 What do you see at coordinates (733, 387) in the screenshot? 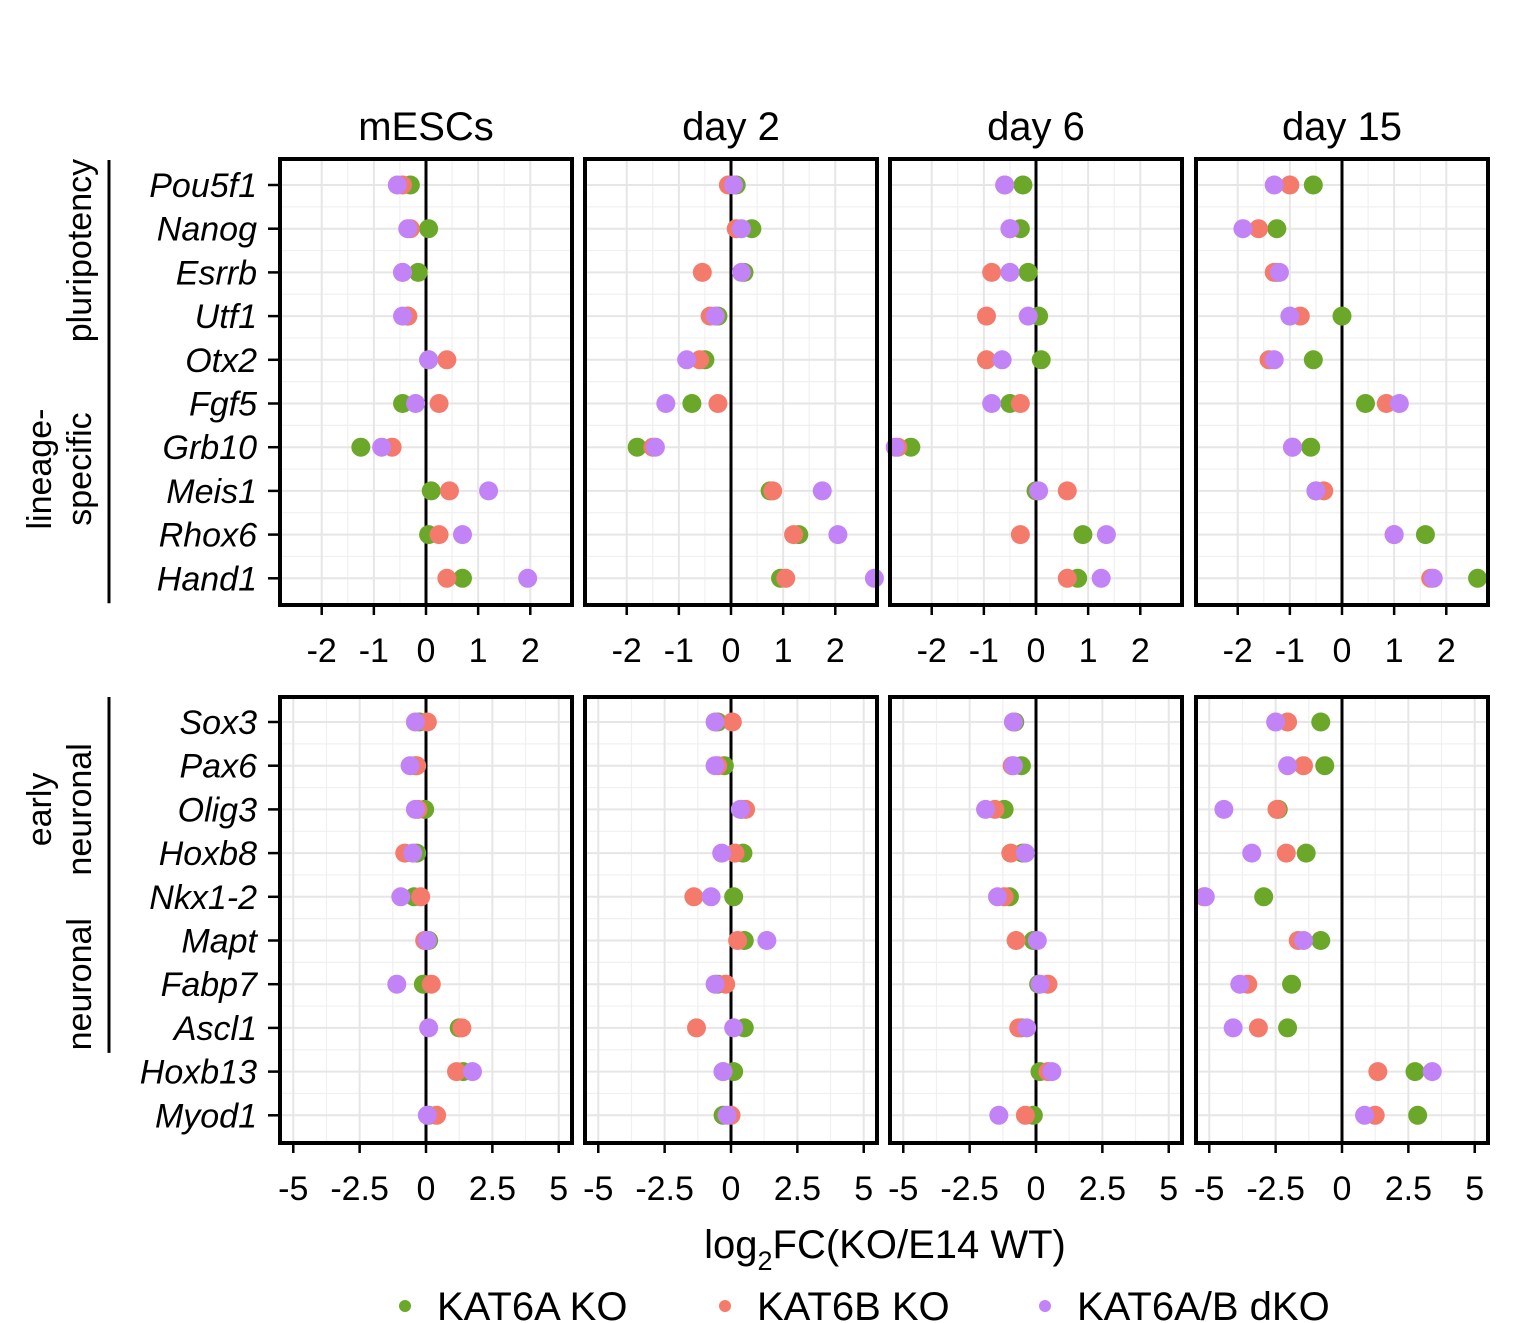
I see `panel-top-1: -2 -1 0 1 2 day 2` at bounding box center [733, 387].